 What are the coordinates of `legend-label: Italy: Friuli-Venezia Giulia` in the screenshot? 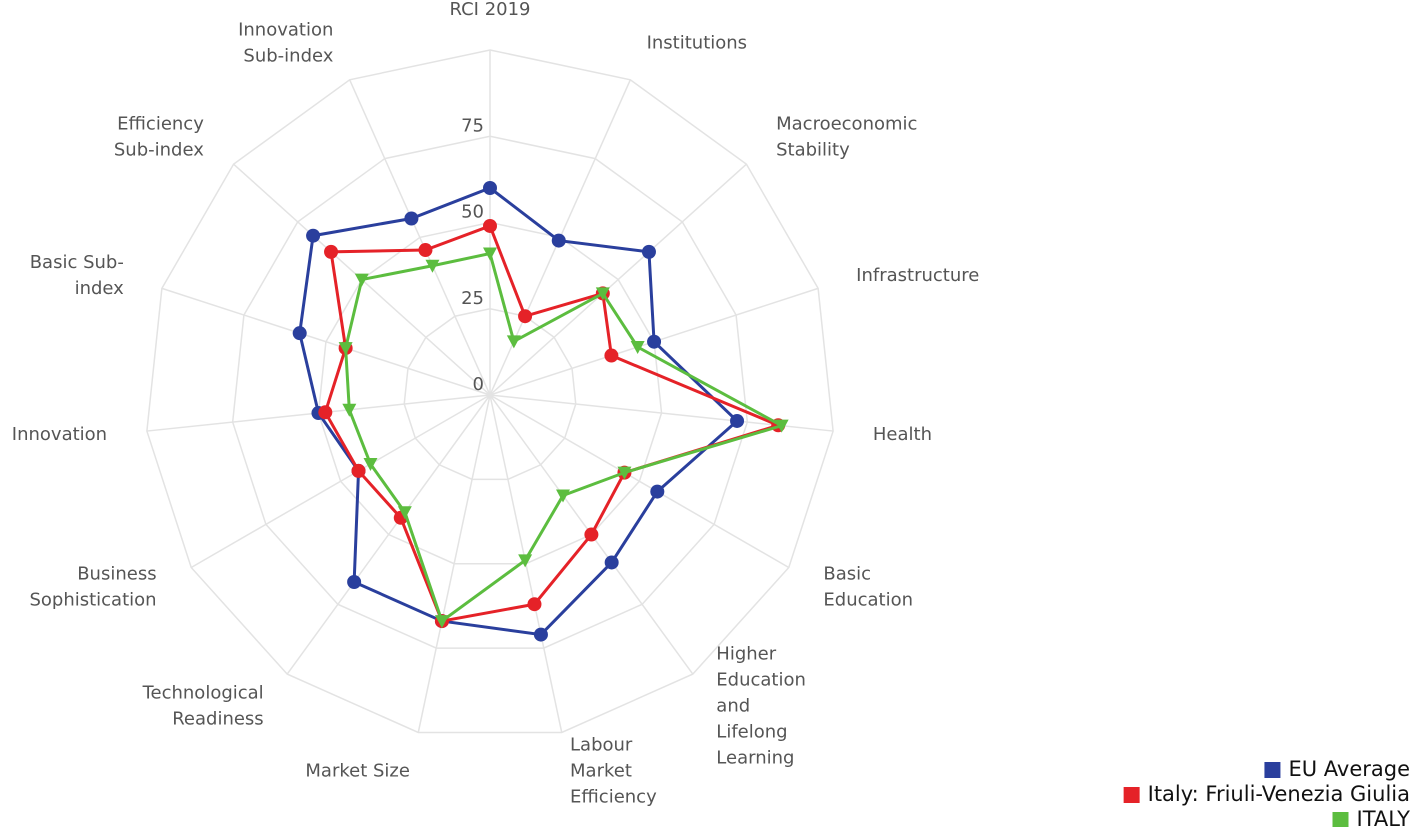 It's located at (1279, 794).